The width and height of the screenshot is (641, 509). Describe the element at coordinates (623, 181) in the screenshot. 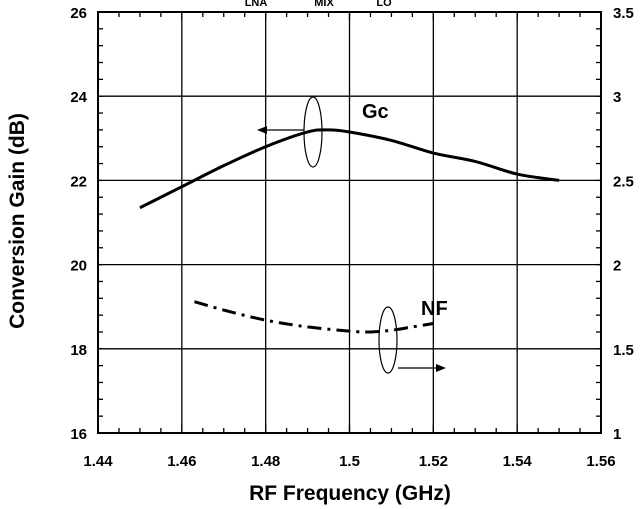

I see `y2-tick-label: 2.5` at that location.